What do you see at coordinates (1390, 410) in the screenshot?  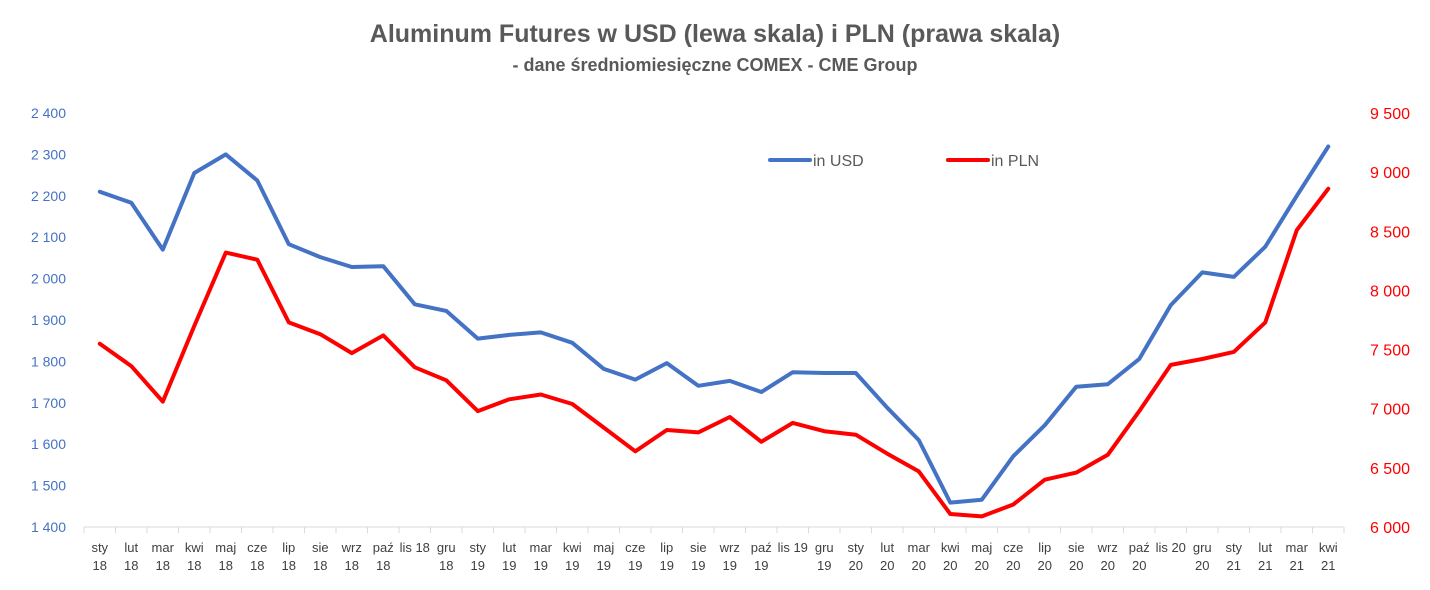 I see `y-right-tick-label: 7 000` at bounding box center [1390, 410].